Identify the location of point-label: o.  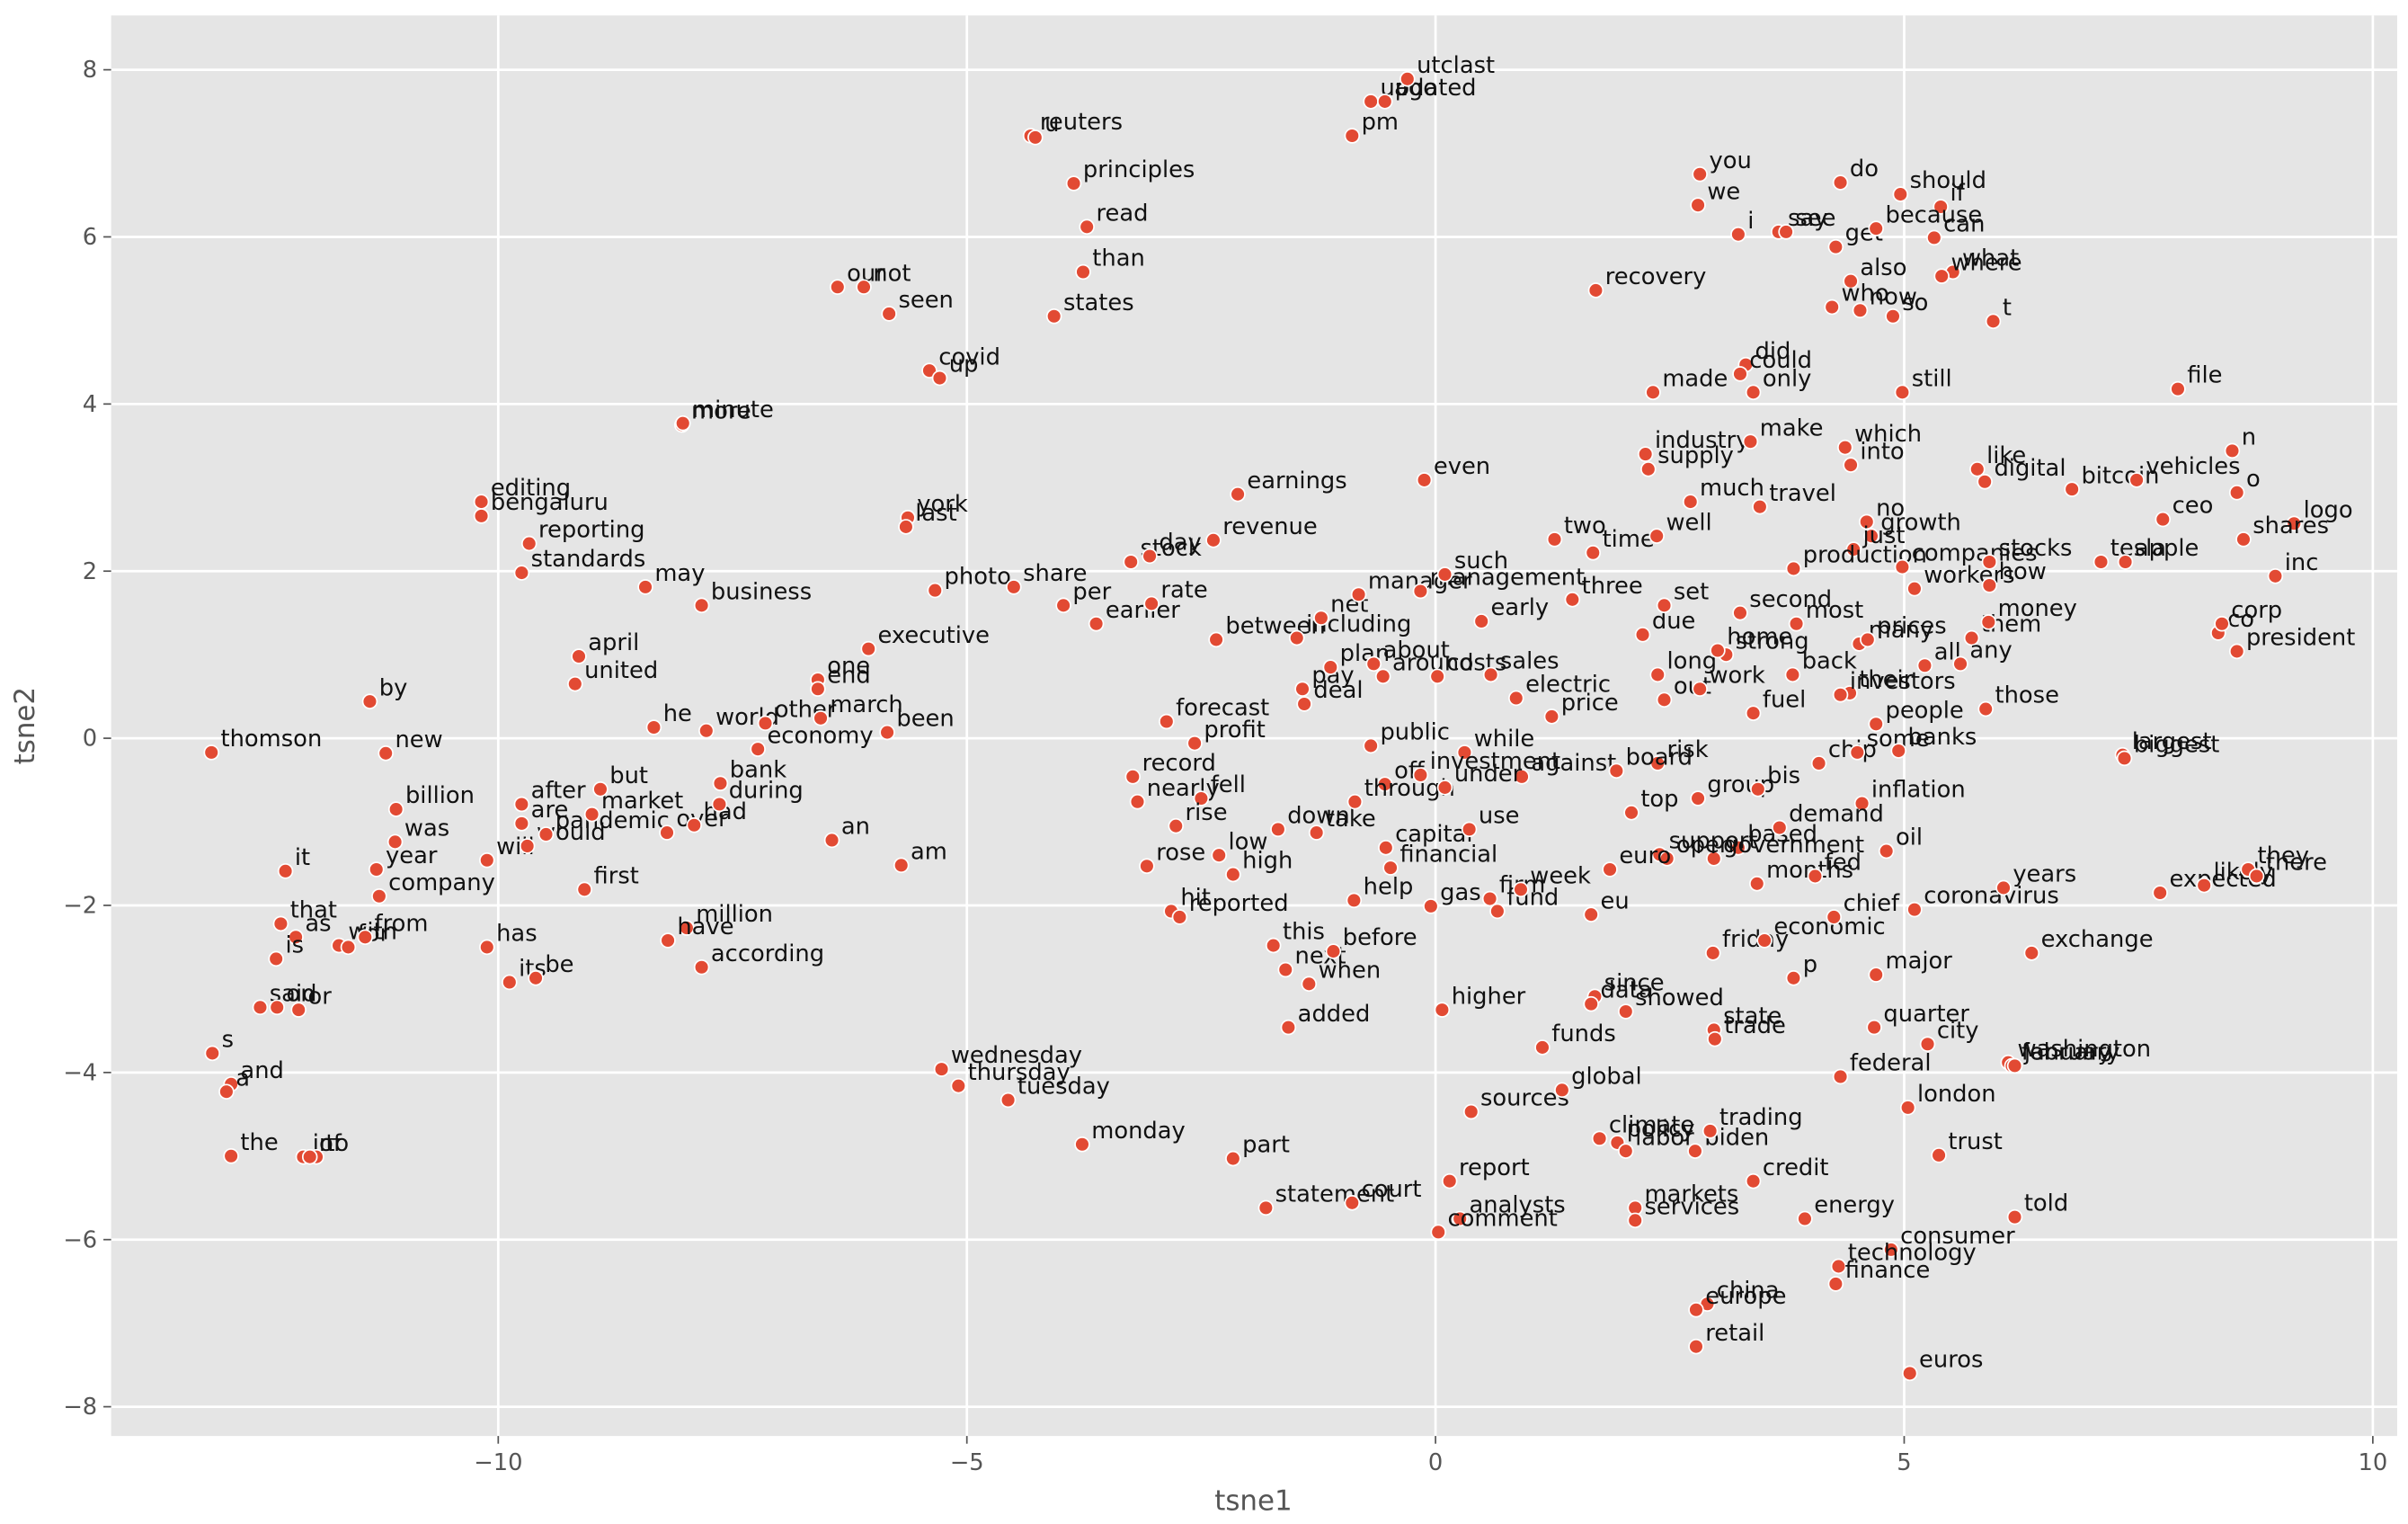
(2253, 479).